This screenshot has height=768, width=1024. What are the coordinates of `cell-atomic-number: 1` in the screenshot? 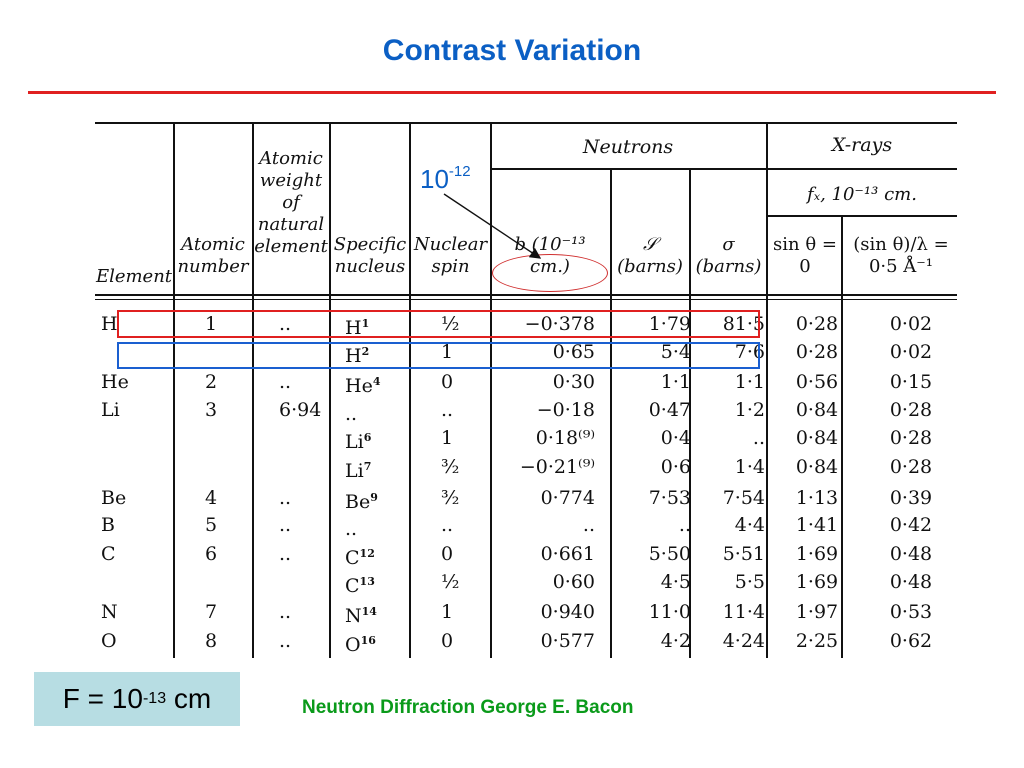 It's located at (211, 324).